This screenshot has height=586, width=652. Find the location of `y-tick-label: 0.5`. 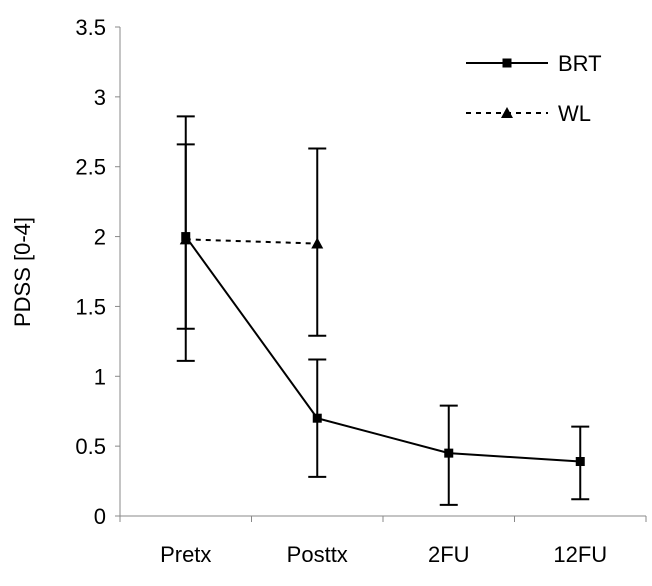

y-tick-label: 0.5 is located at coordinates (90, 446).